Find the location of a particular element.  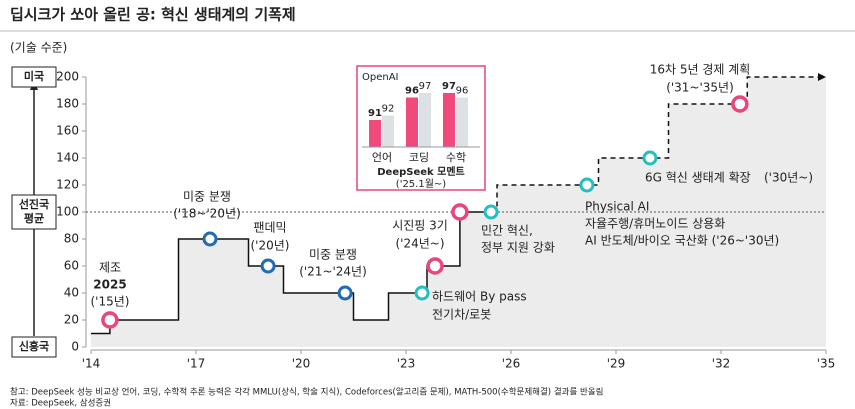

annotation: ('18~'20년) is located at coordinates (207, 214).